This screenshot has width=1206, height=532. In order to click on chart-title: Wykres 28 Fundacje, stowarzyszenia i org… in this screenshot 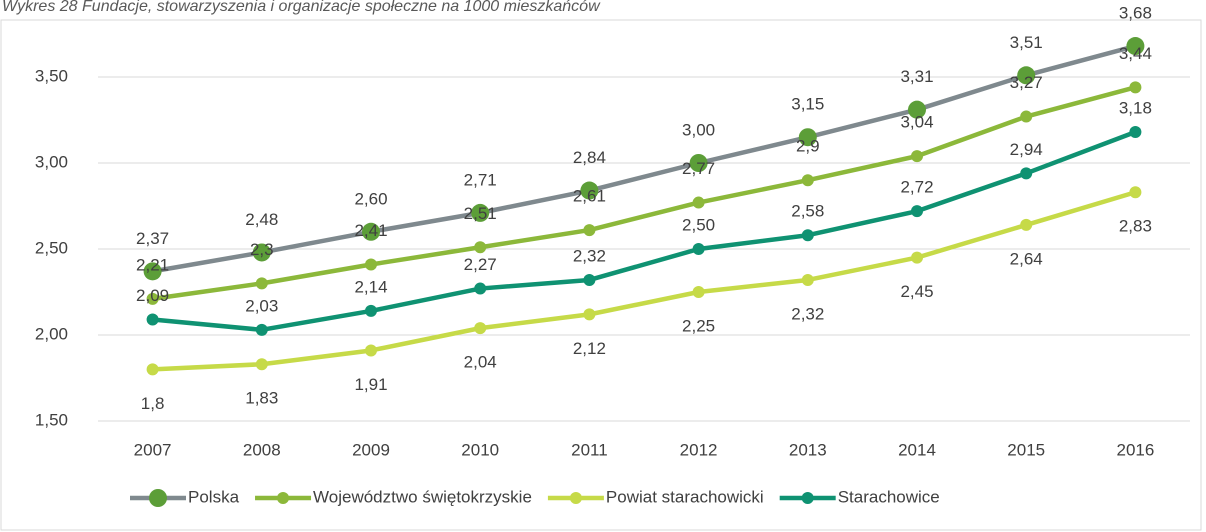, I will do `click(301, 7)`.